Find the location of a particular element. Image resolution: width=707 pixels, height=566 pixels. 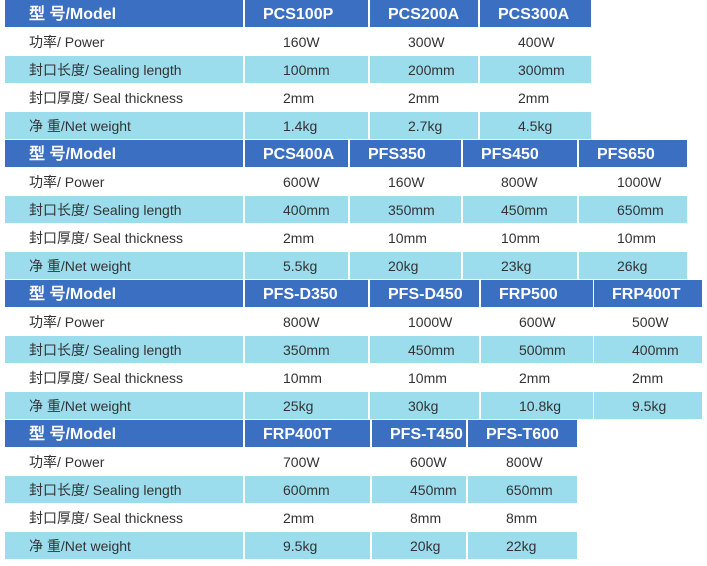

spec-value: 26kg is located at coordinates (633, 265).